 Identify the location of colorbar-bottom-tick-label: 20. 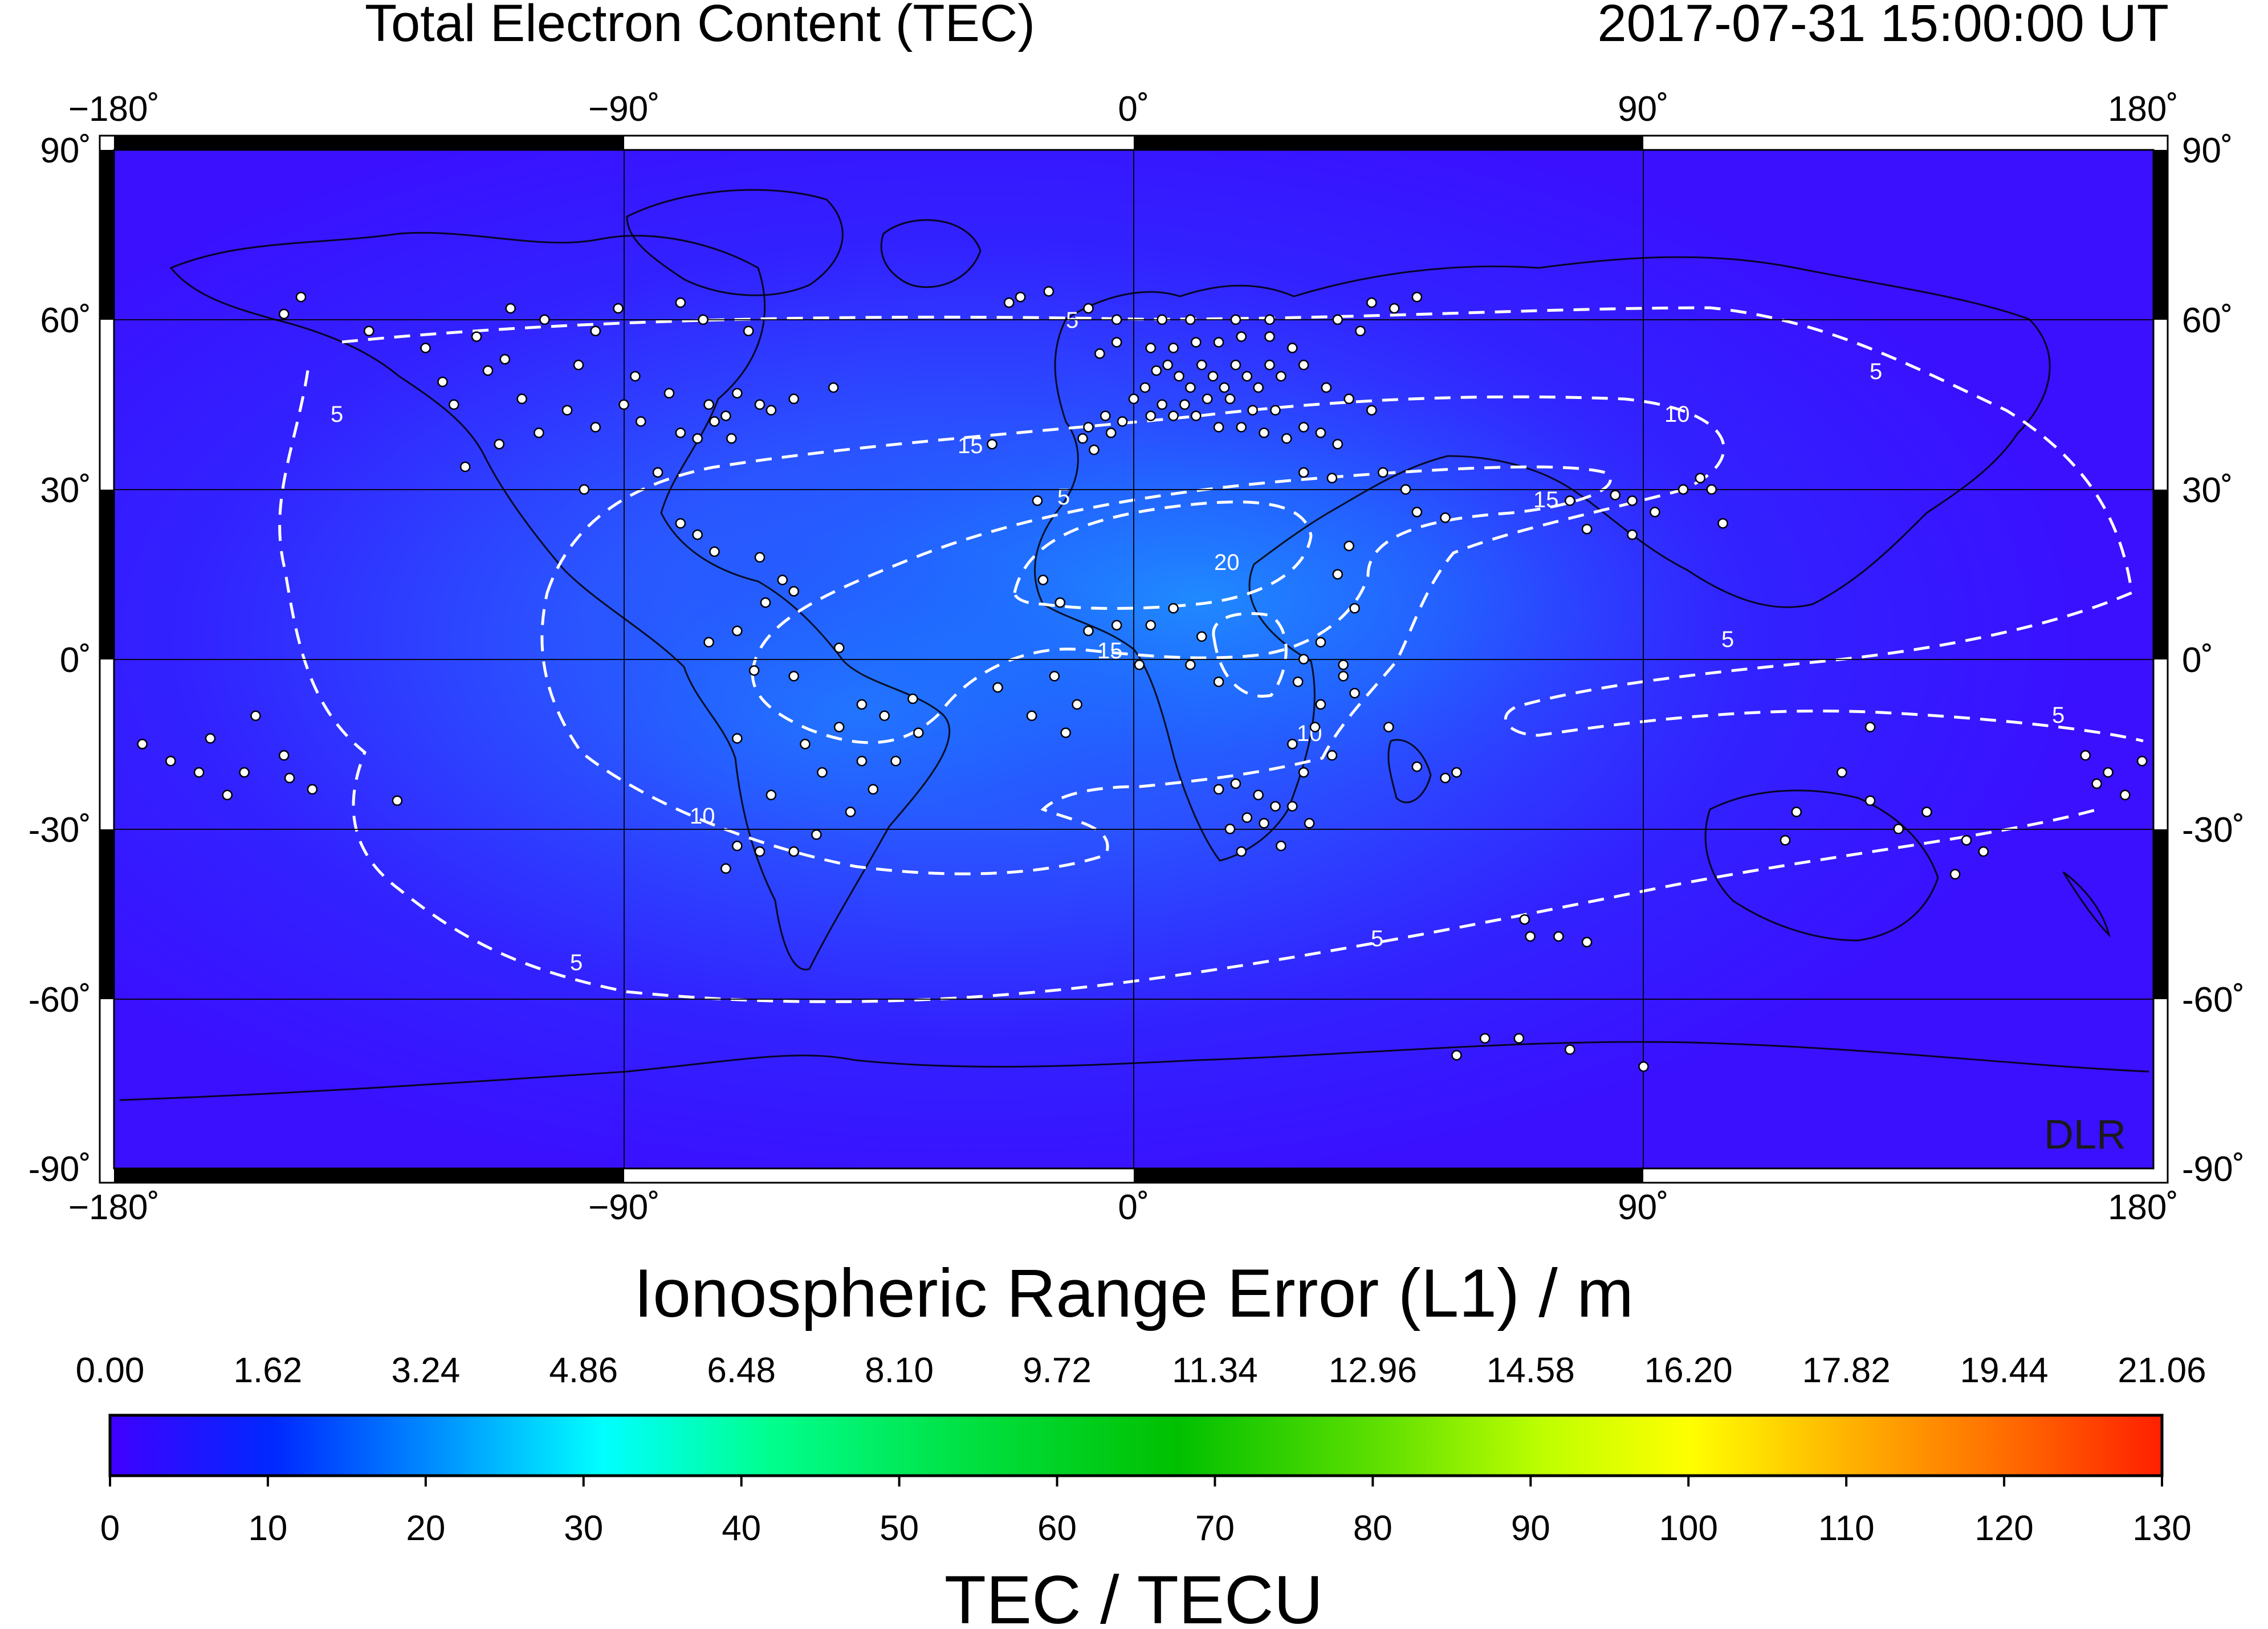
(425, 1528).